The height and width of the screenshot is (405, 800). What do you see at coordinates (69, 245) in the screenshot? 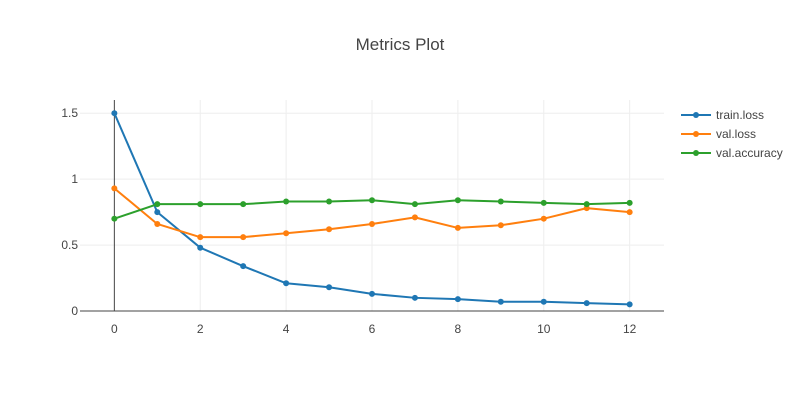
I see `y-tick-label: 0.5` at bounding box center [69, 245].